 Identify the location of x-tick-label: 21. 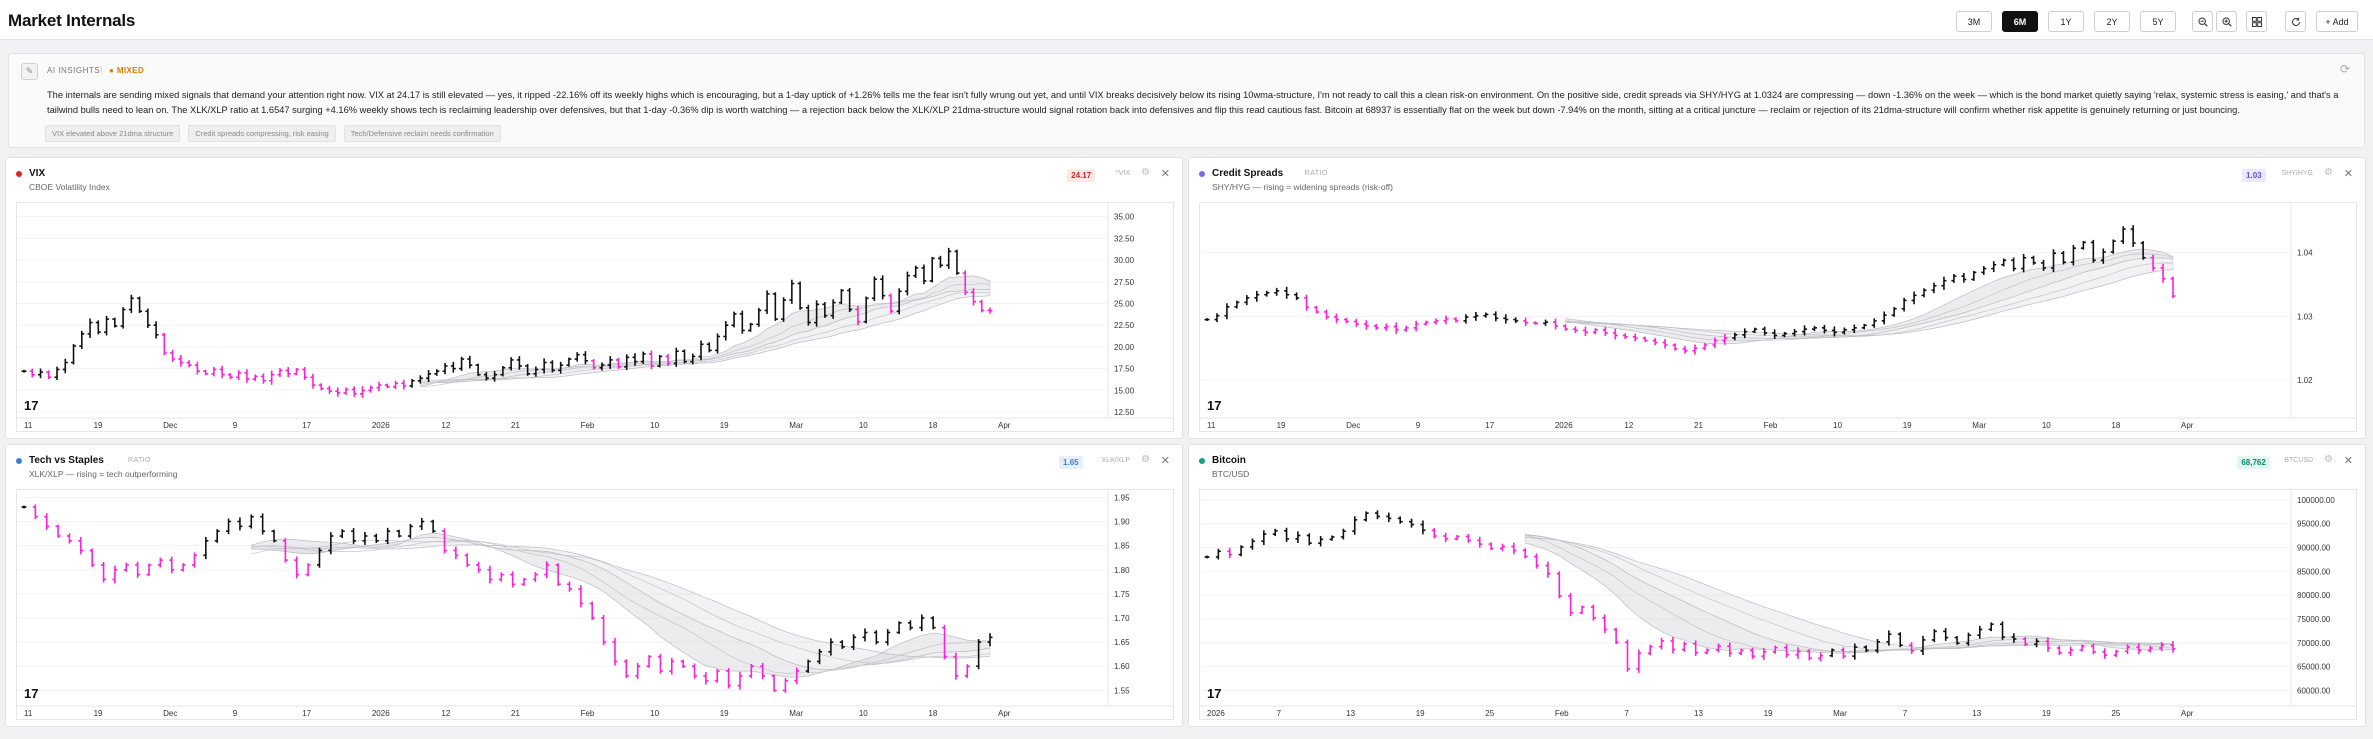
(515, 713).